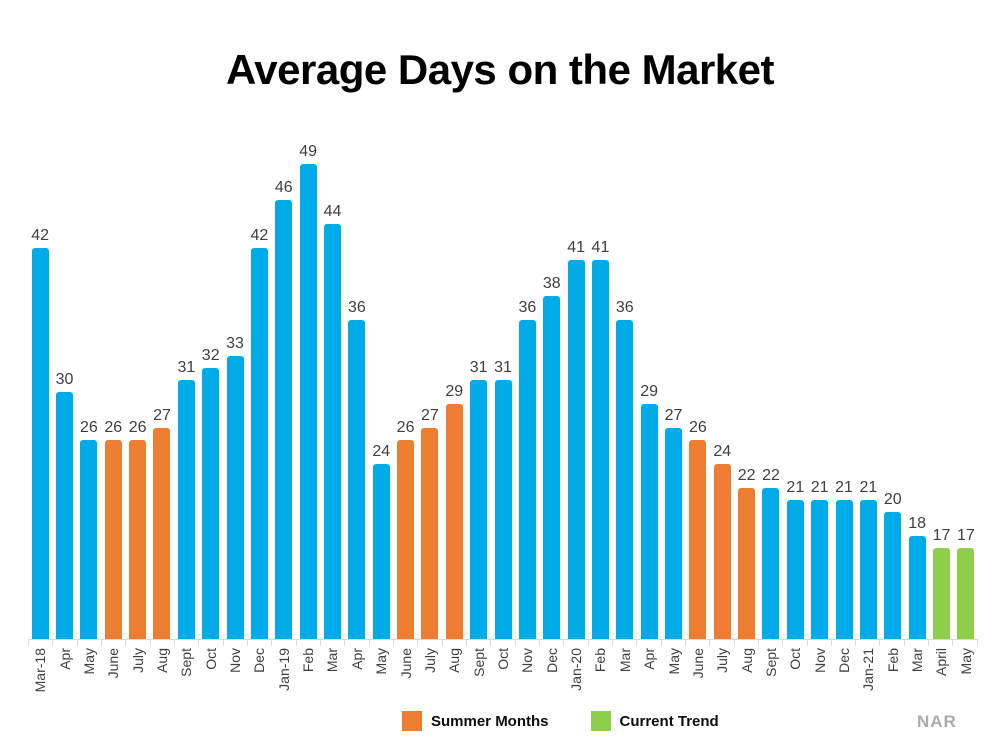  I want to click on bar-column: 29, so click(454, 391).